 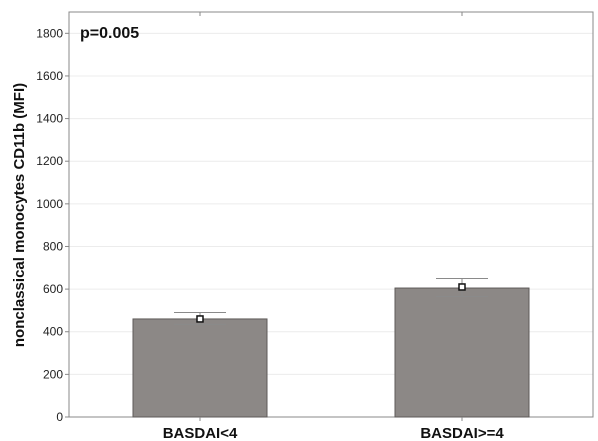 What do you see at coordinates (49, 33) in the screenshot?
I see `y-tick-label: 1800` at bounding box center [49, 33].